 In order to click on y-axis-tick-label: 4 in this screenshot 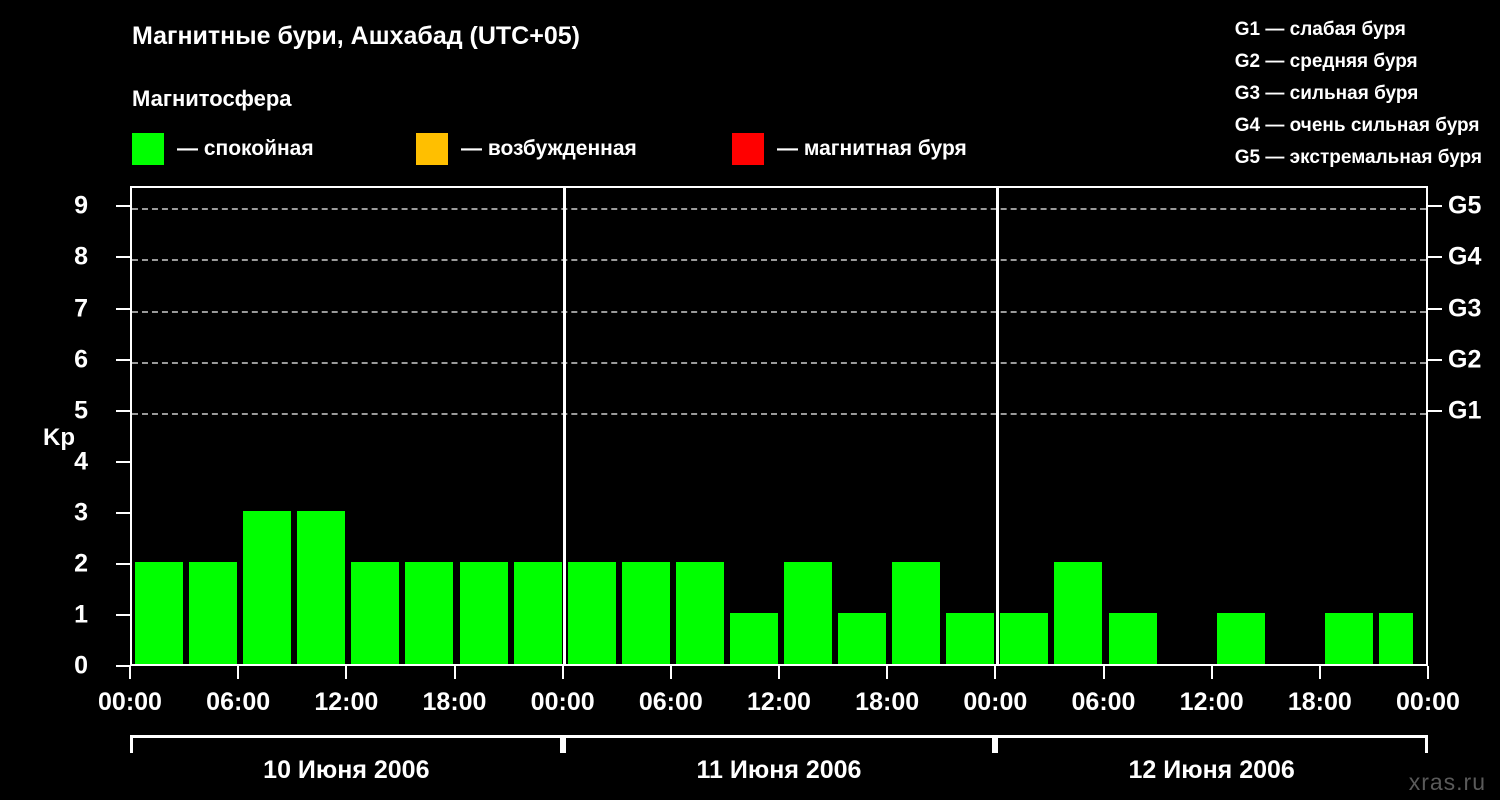, I will do `click(81, 461)`.